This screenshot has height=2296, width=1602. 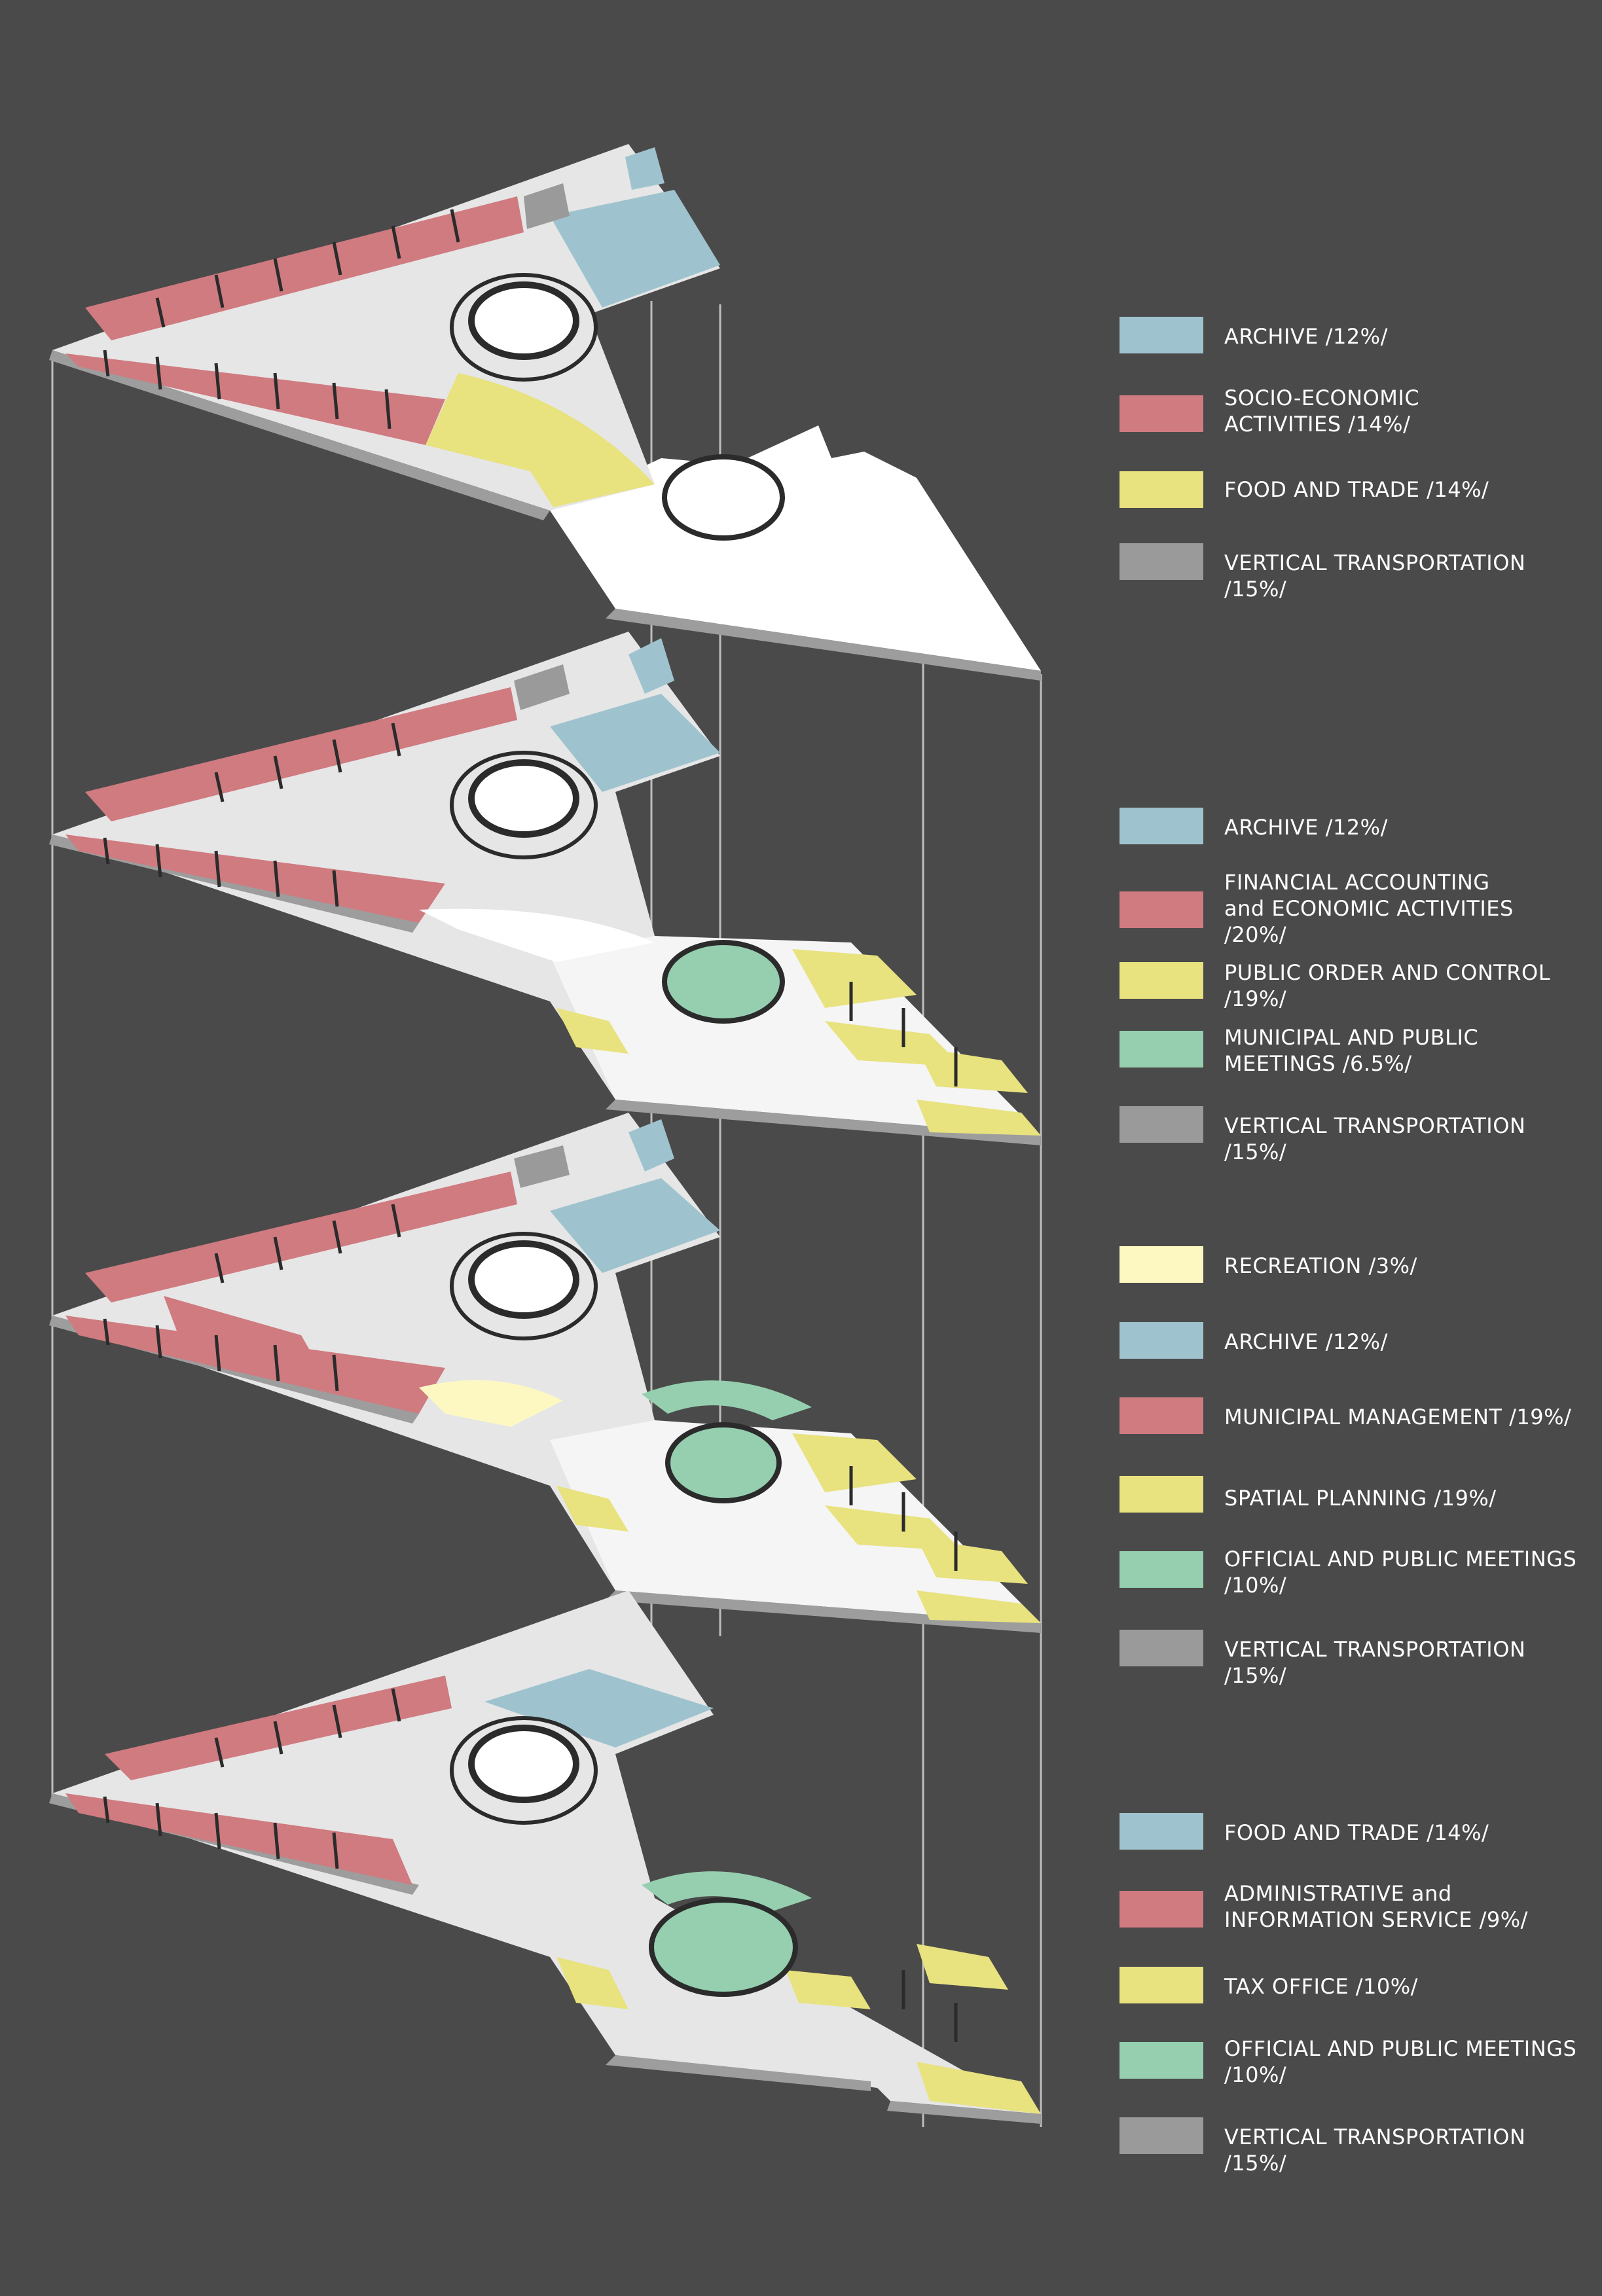 What do you see at coordinates (1321, 1986) in the screenshot?
I see `legend-label: TAX OFFICE /10%/` at bounding box center [1321, 1986].